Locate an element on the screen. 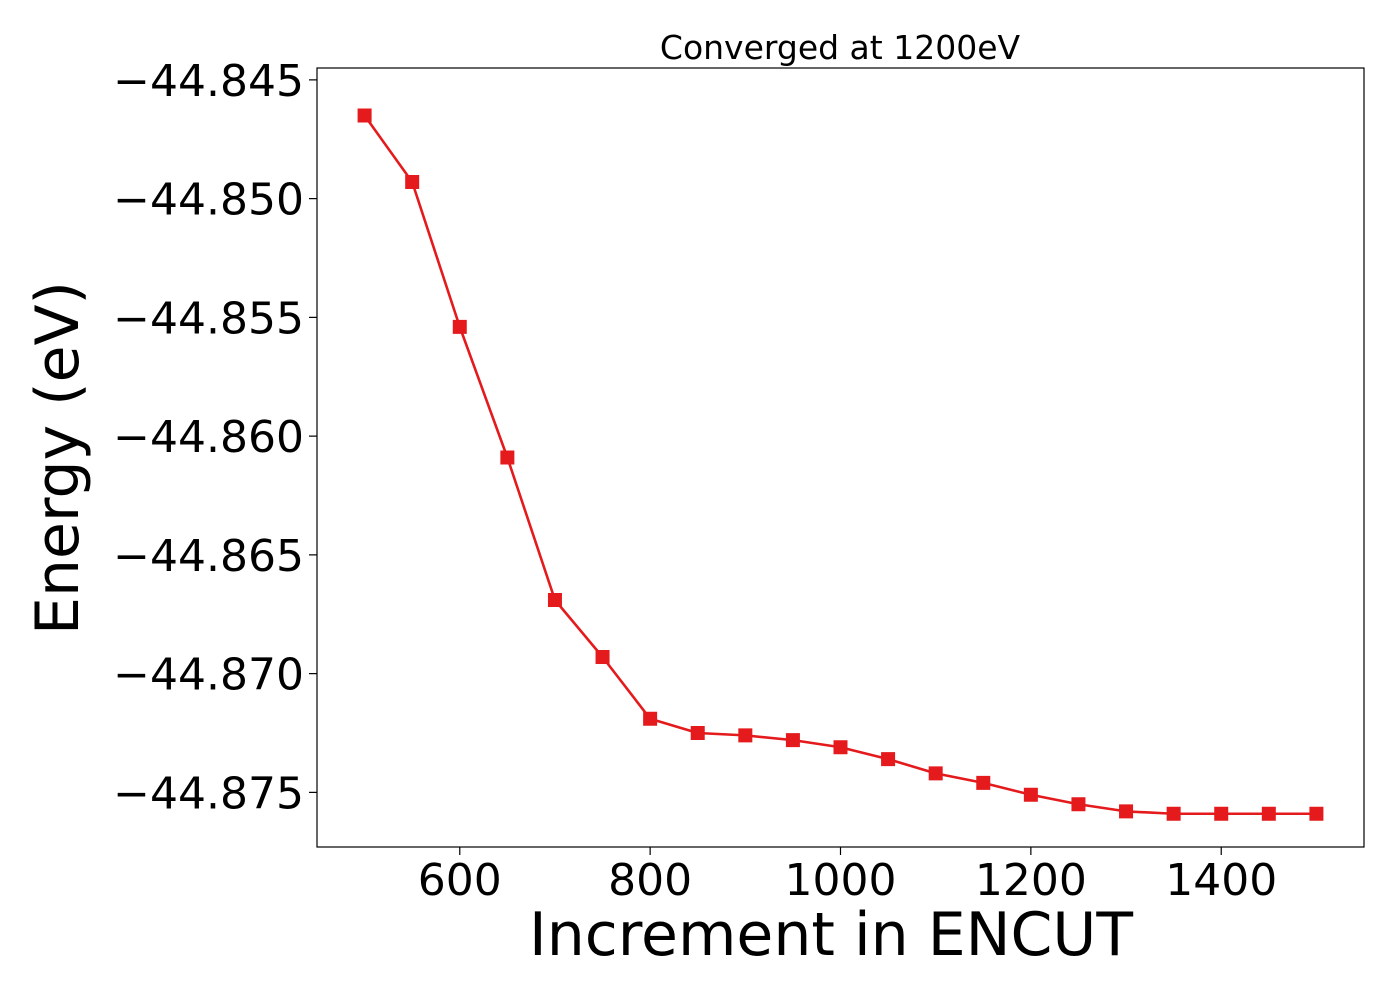  chart-title: Converged at 1200eV is located at coordinates (840, 47).